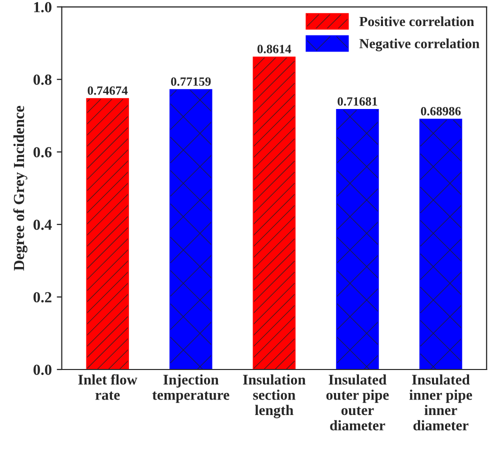 This screenshot has height=459, width=494. I want to click on data-label: 0.74674, so click(108, 90).